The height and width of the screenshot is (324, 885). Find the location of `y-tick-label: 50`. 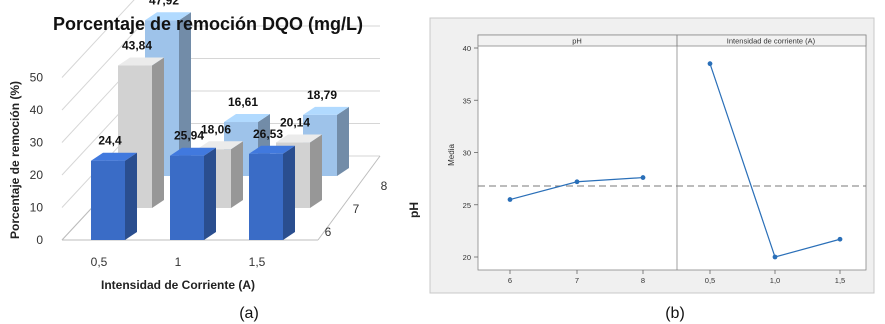

y-tick-label: 50 is located at coordinates (37, 78).